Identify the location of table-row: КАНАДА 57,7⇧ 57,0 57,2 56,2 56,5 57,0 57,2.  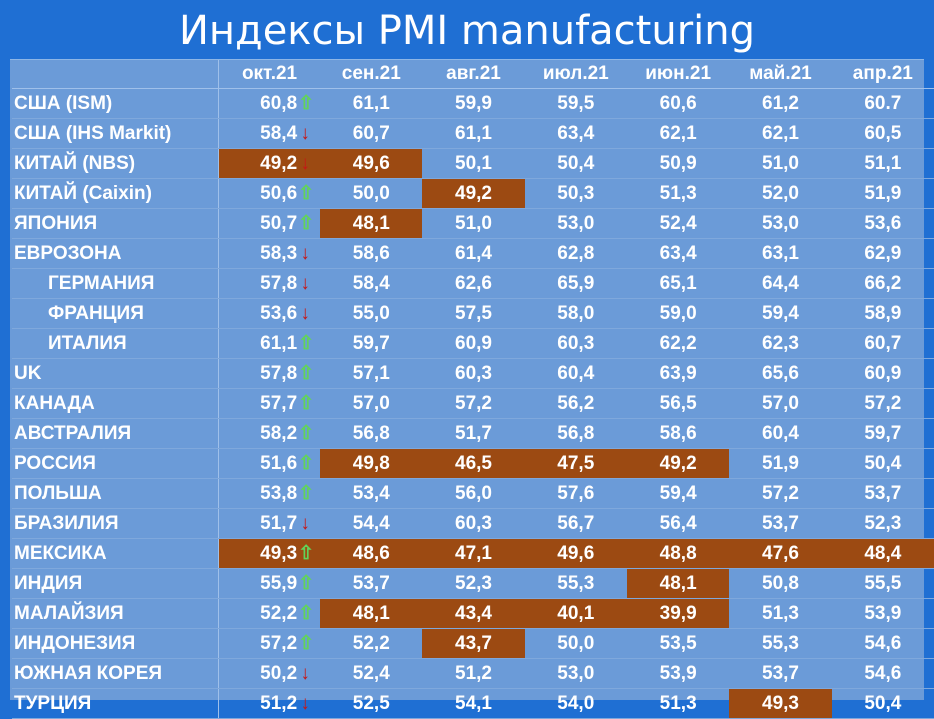
(473, 403).